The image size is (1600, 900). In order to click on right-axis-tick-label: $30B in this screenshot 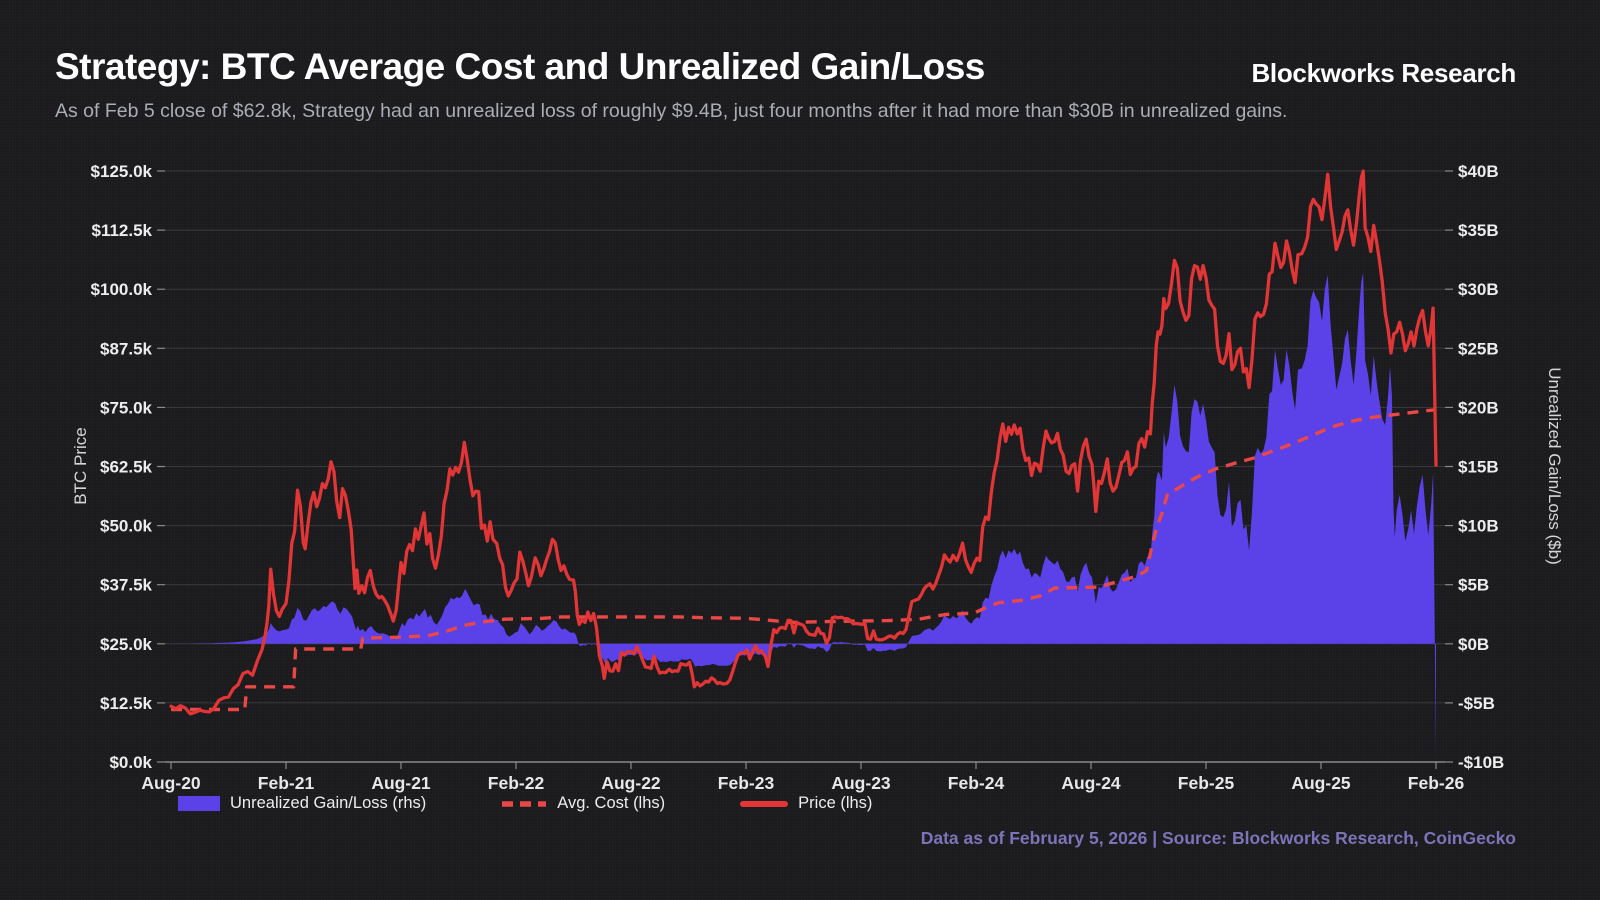, I will do `click(1478, 289)`.